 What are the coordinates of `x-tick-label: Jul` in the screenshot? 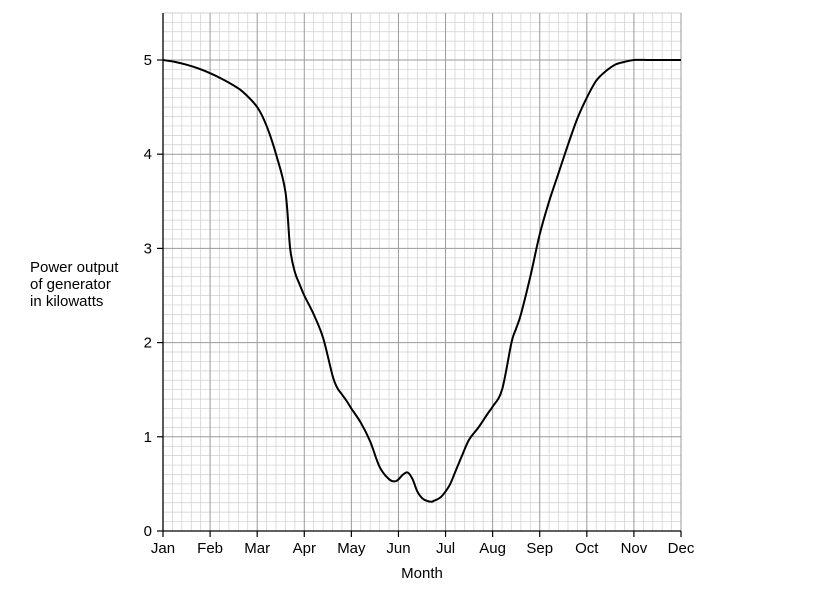 It's located at (445, 548).